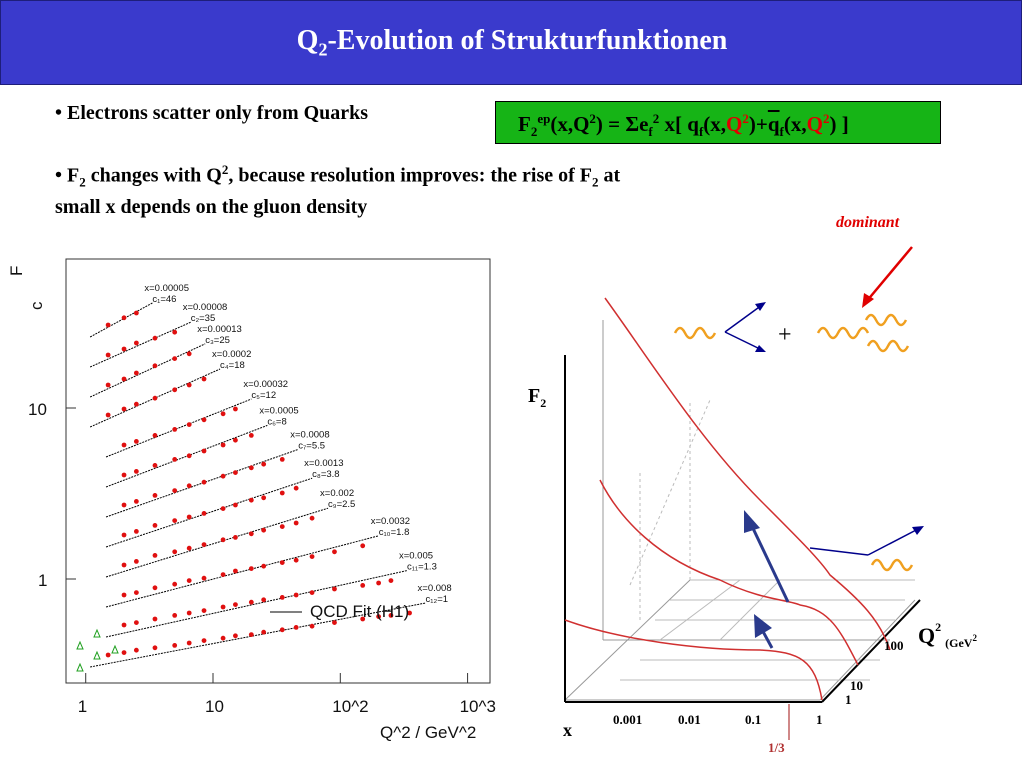 This screenshot has height=768, width=1024. I want to click on bin-c-label: c₃=25, so click(217, 340).